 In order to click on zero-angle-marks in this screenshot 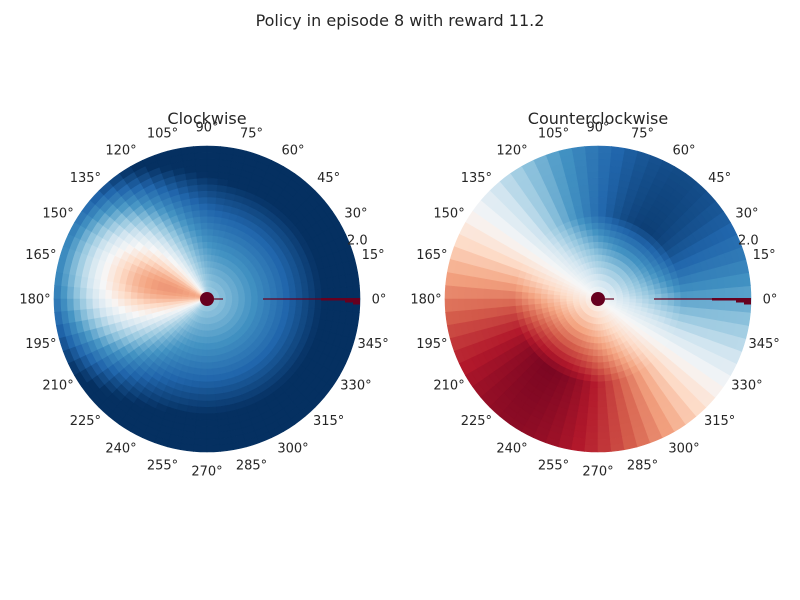, I will do `click(280, 299)`.